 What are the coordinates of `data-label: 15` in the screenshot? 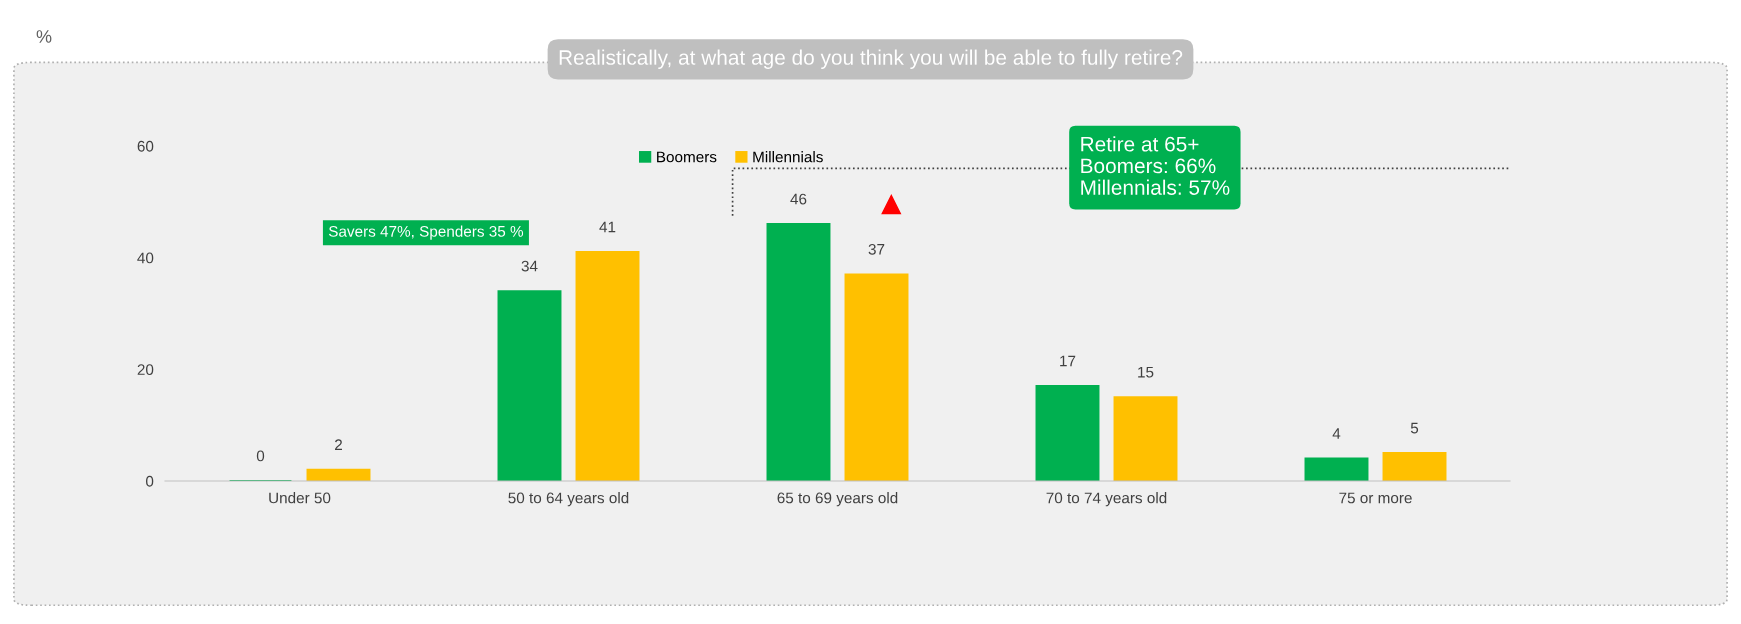 It's located at (1146, 372).